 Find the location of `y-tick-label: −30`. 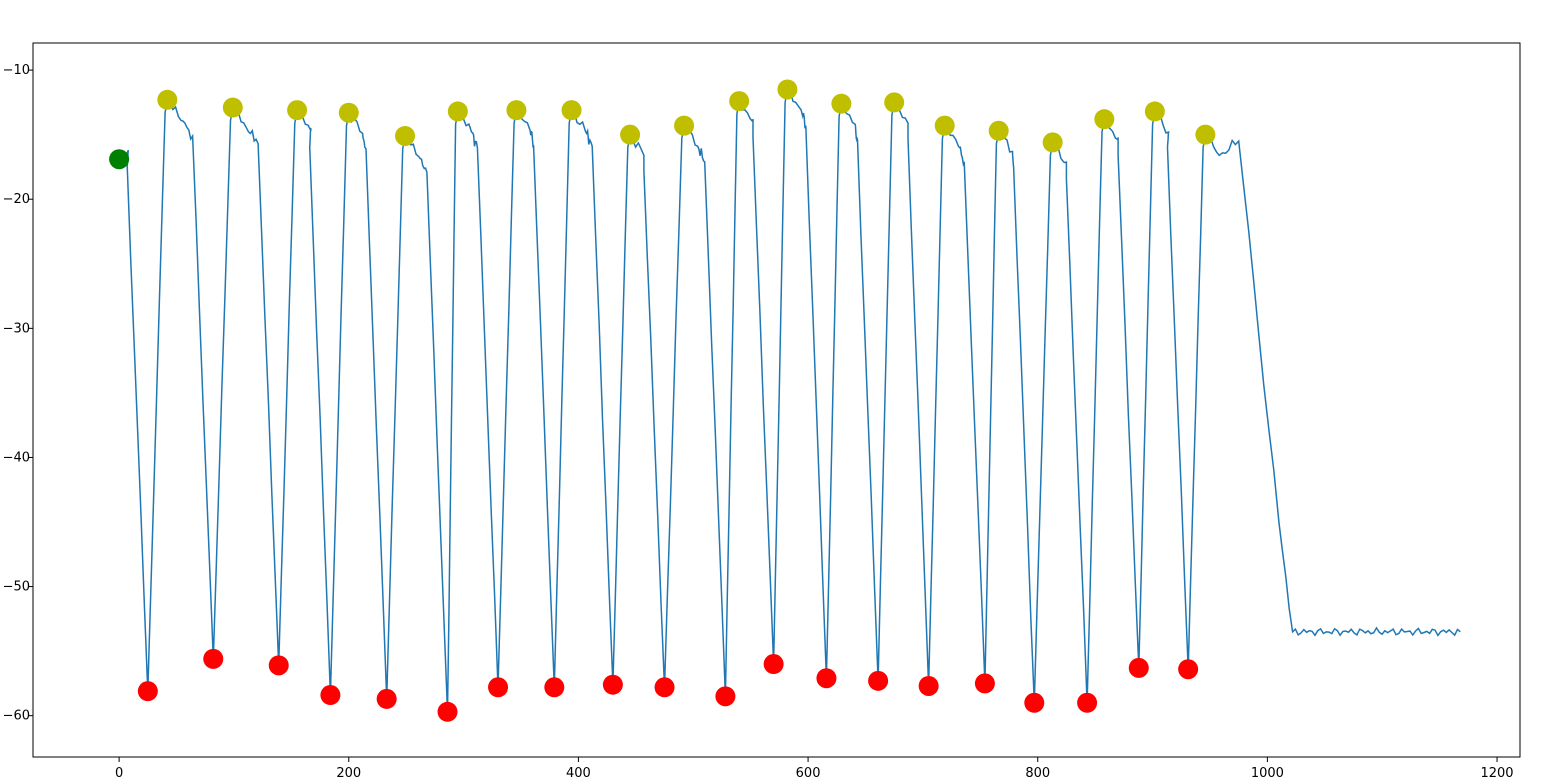

y-tick-label: −30 is located at coordinates (16, 328).